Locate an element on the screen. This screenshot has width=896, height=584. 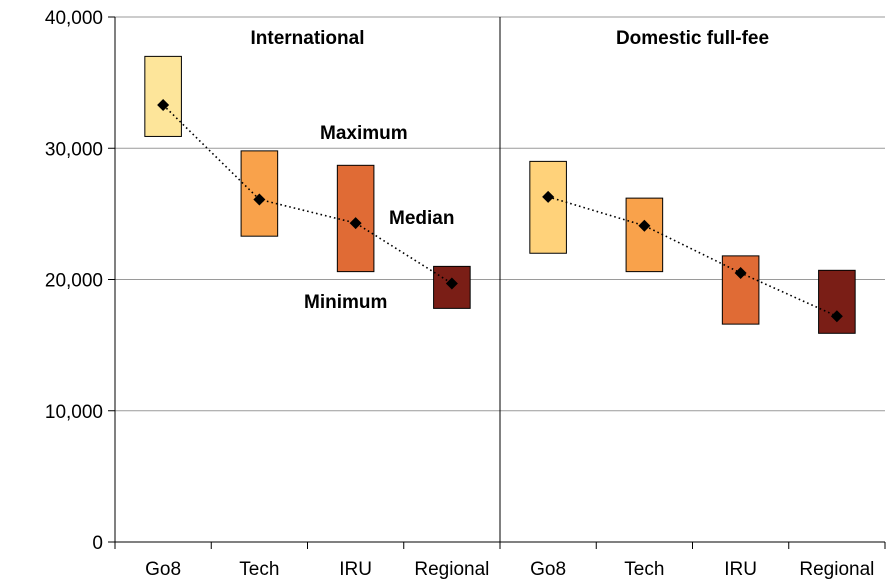
panel-title: International is located at coordinates (307, 38).